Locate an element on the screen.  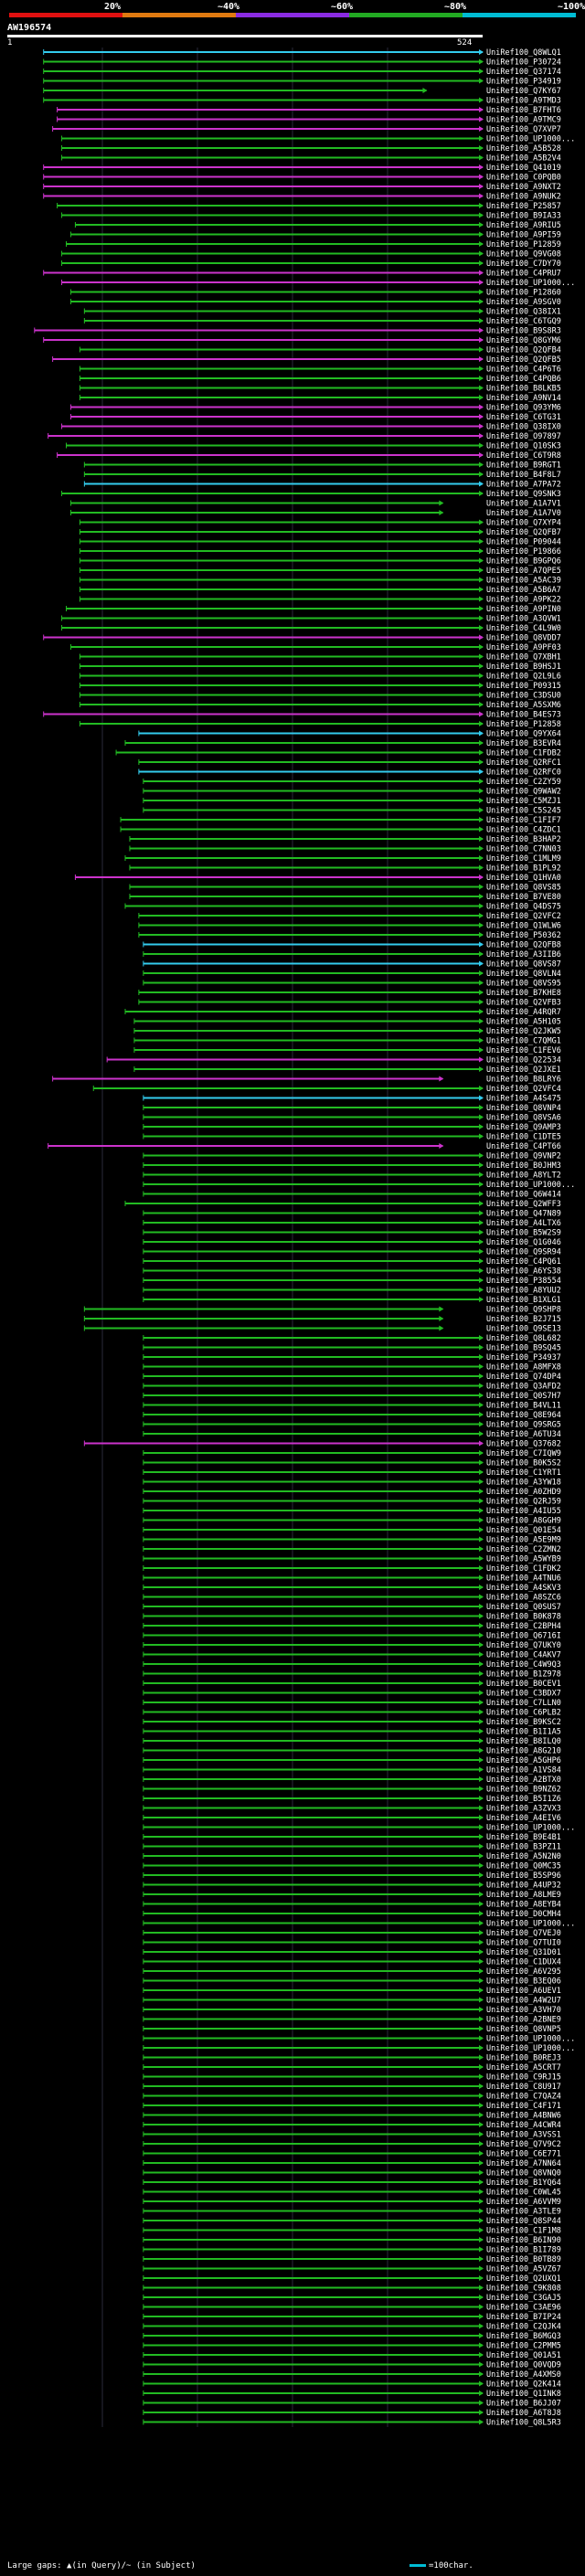
hit-label: UniRef100_Q8GYM6 is located at coordinates (523, 340).